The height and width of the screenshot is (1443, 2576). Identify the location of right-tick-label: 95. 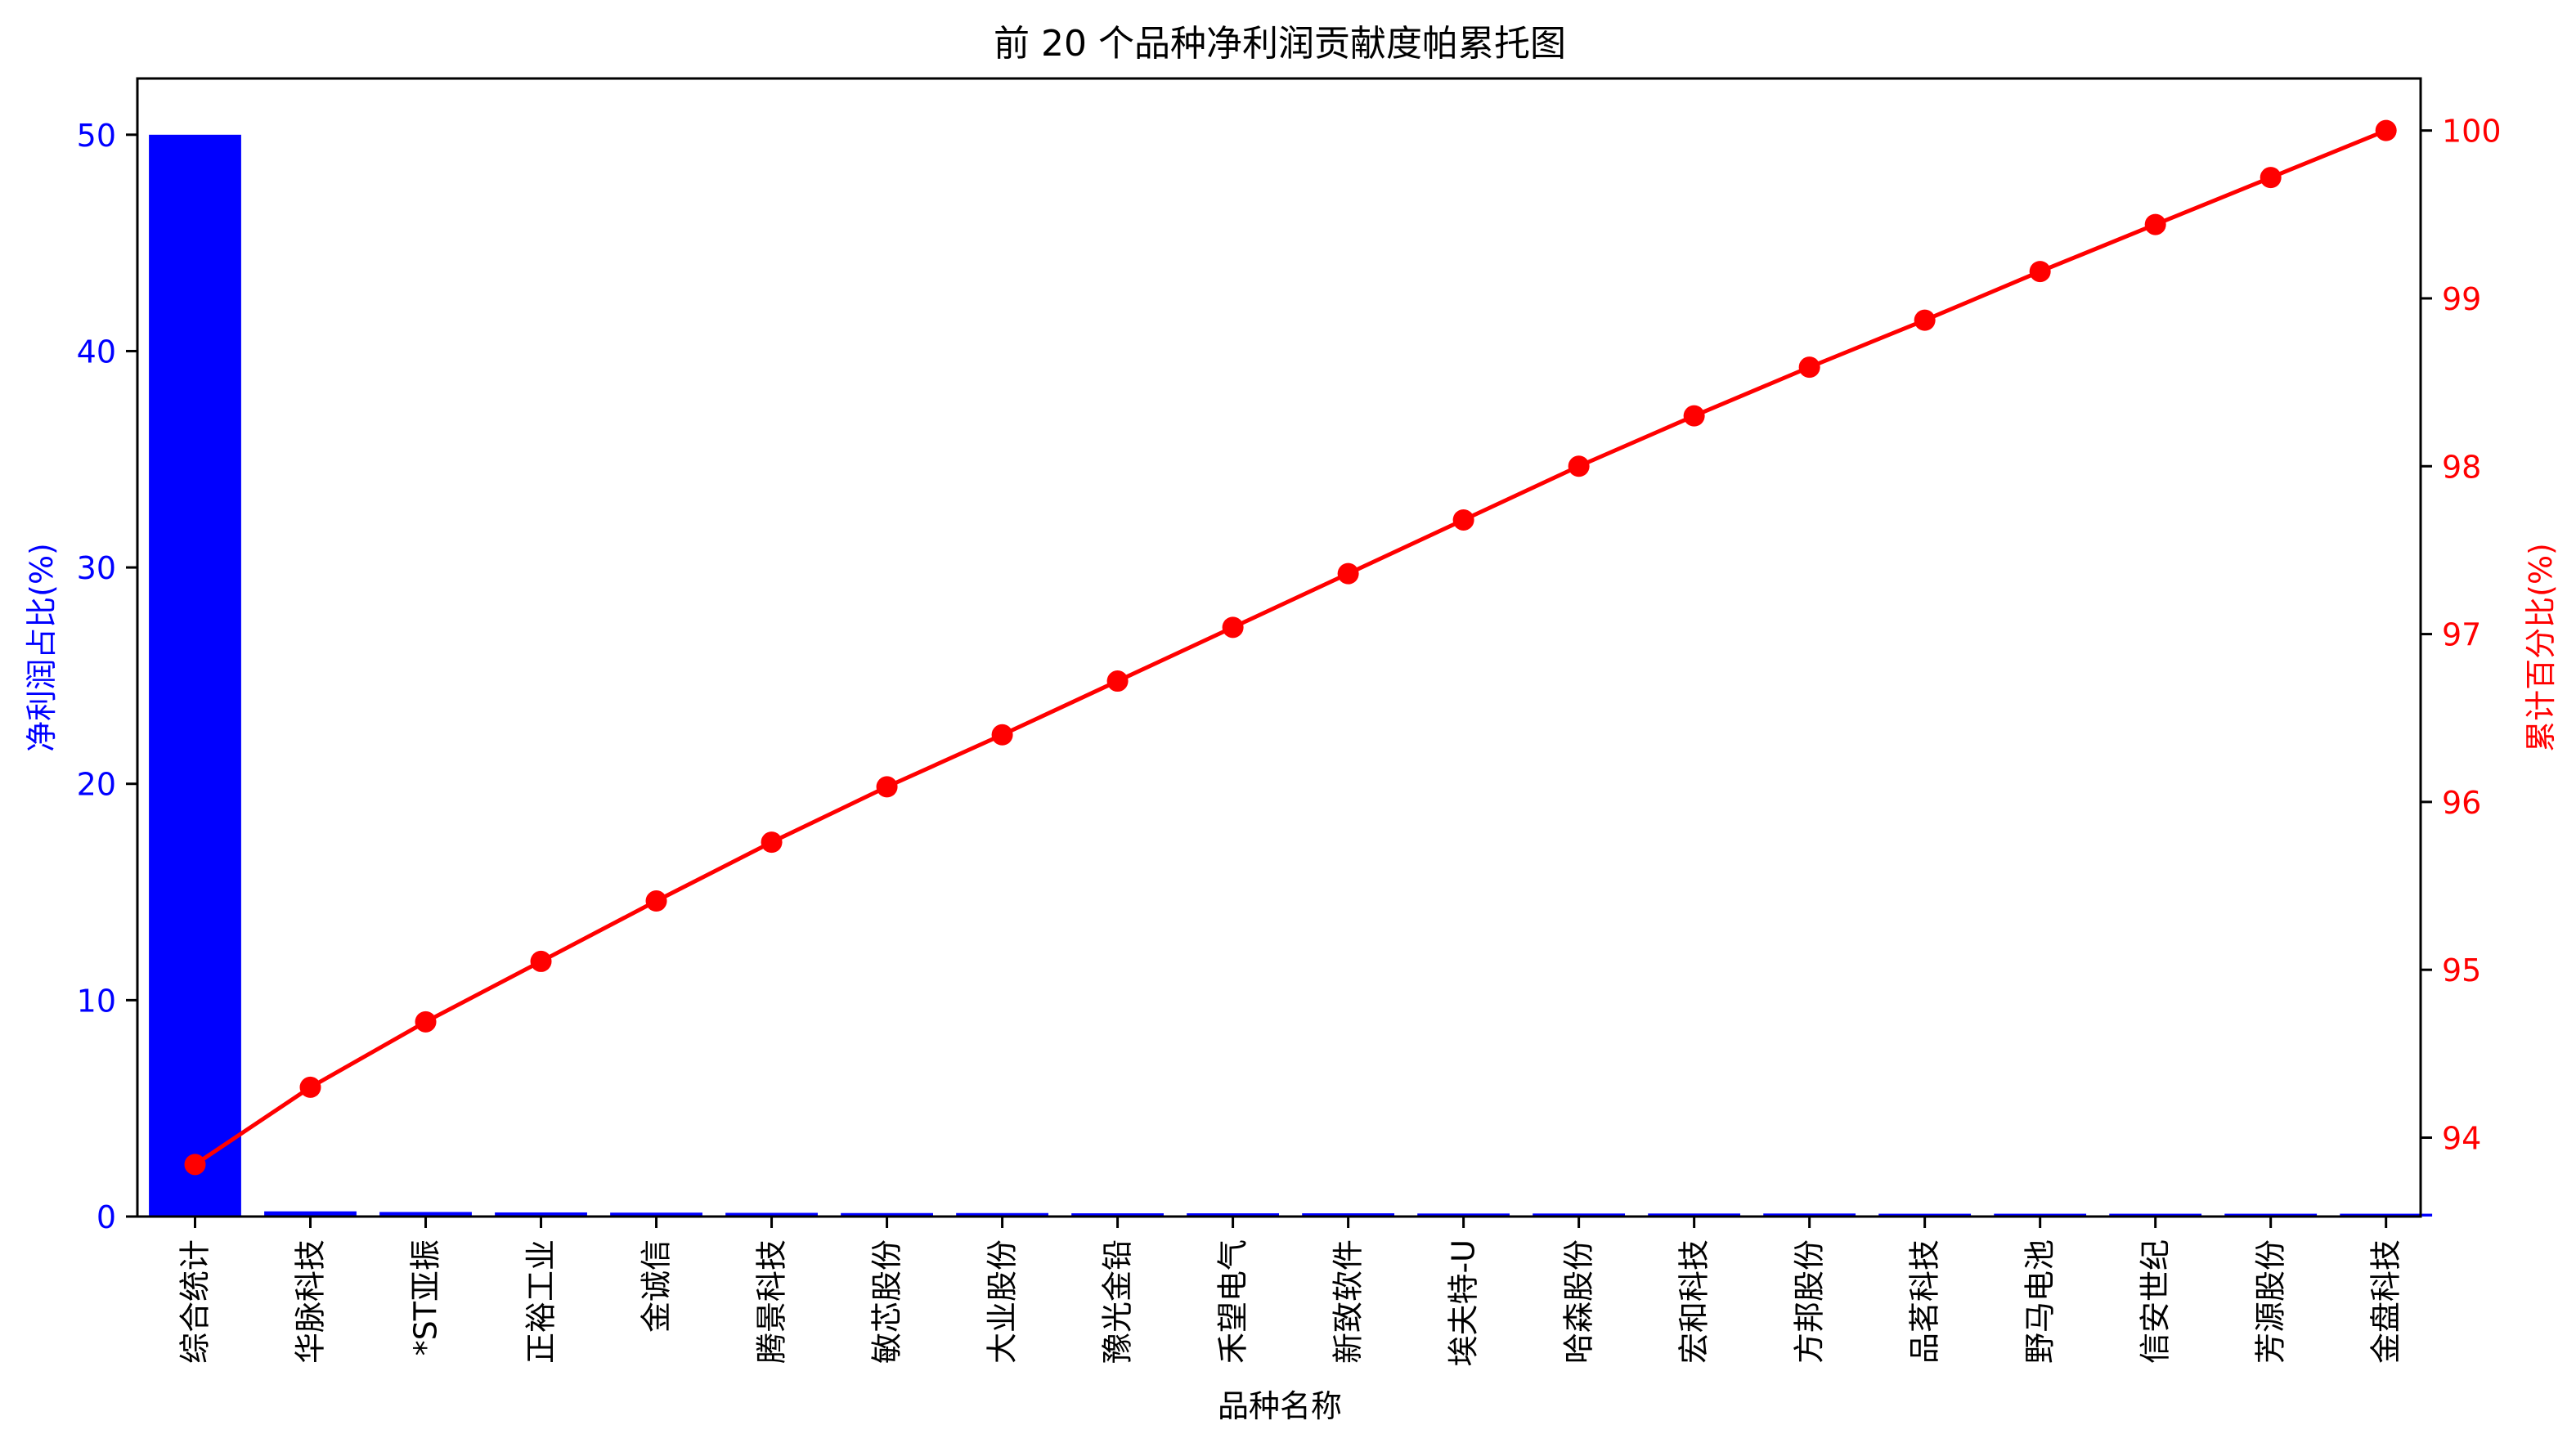
(2461, 970).